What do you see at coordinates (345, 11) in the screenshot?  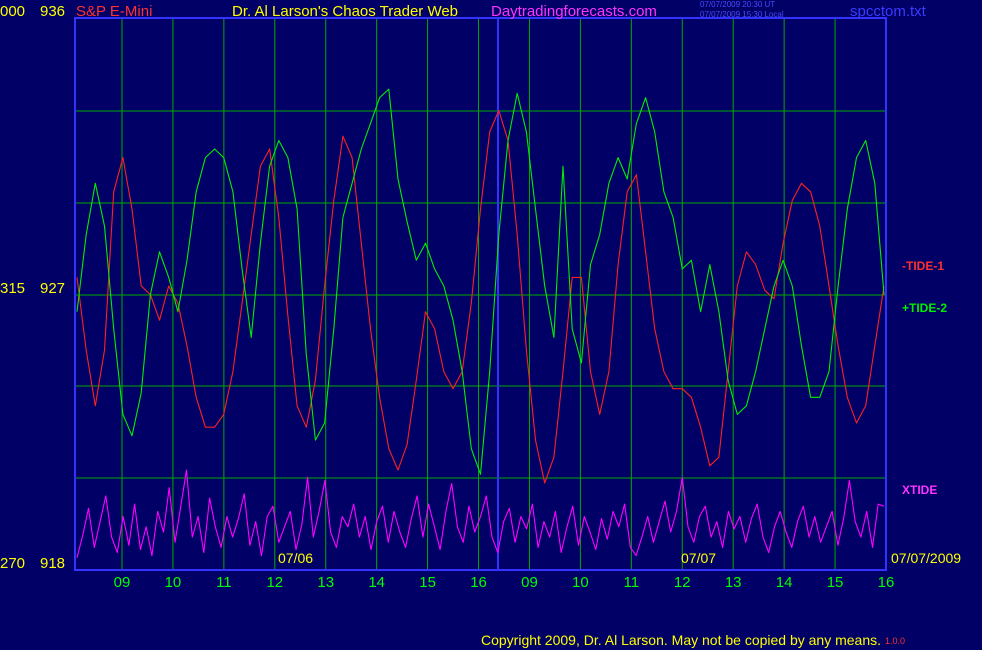 I see `author-title: Dr. Al Larson's Chaos Trader Web` at bounding box center [345, 11].